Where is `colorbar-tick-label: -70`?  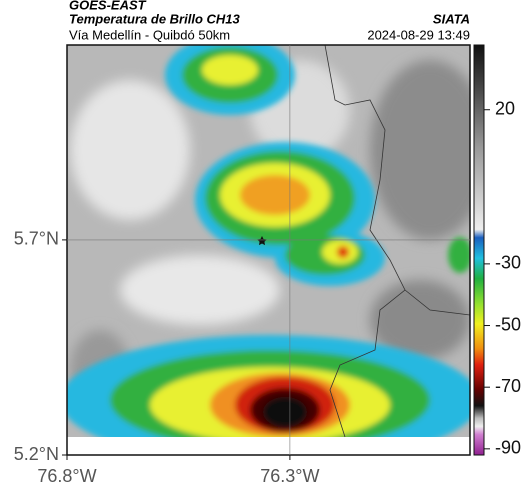
colorbar-tick-label: -70 is located at coordinates (508, 386).